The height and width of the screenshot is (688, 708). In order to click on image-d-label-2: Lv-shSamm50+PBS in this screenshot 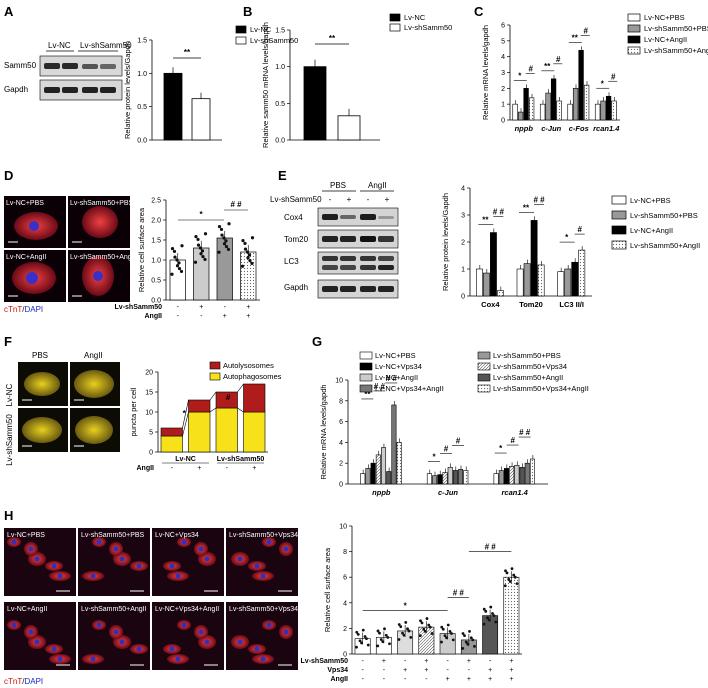, I will do `click(102, 203)`.